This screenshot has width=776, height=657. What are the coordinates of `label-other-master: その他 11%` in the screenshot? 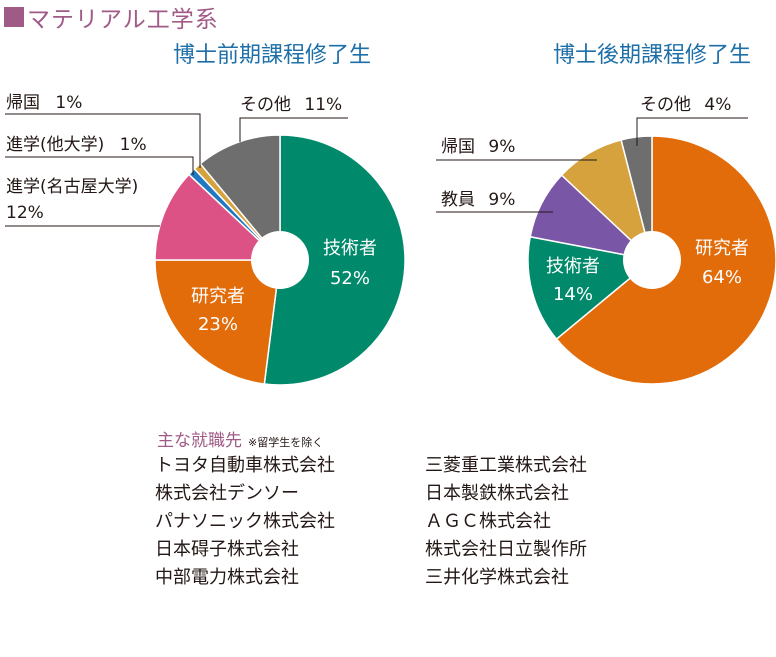 It's located at (291, 105).